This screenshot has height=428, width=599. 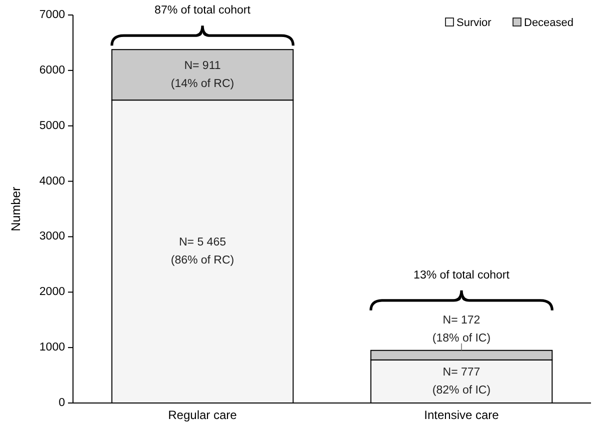 What do you see at coordinates (462, 415) in the screenshot?
I see `x-tick-label: Intensive care` at bounding box center [462, 415].